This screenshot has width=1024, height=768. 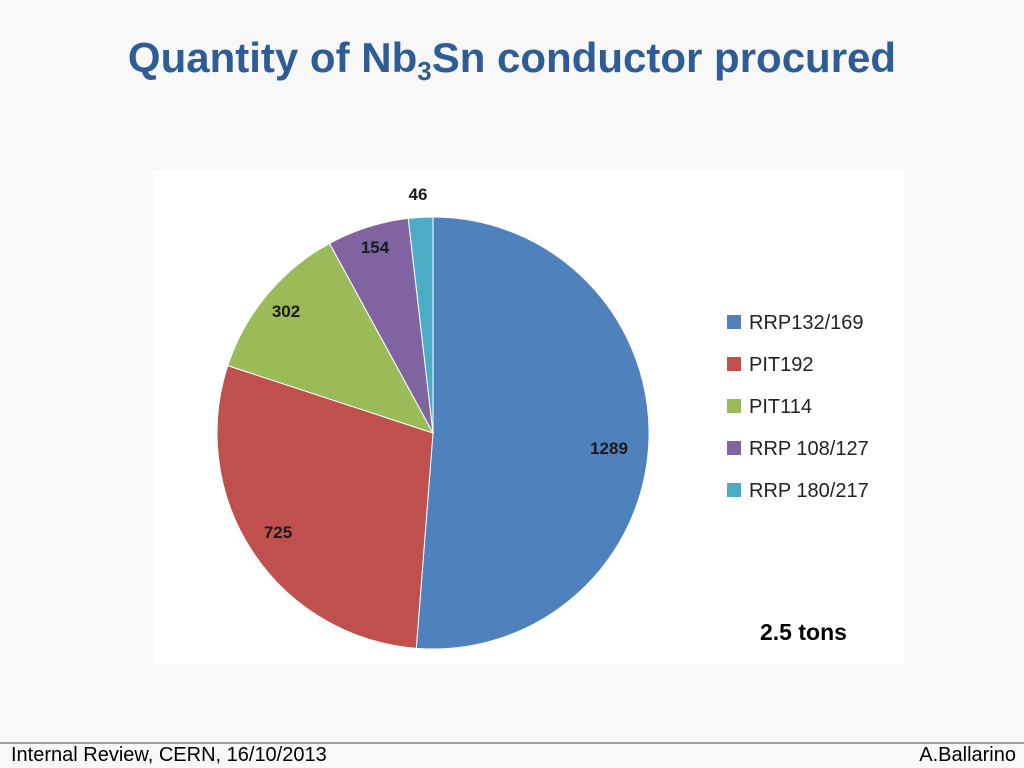 What do you see at coordinates (806, 323) in the screenshot?
I see `legend-label: RRP132/169` at bounding box center [806, 323].